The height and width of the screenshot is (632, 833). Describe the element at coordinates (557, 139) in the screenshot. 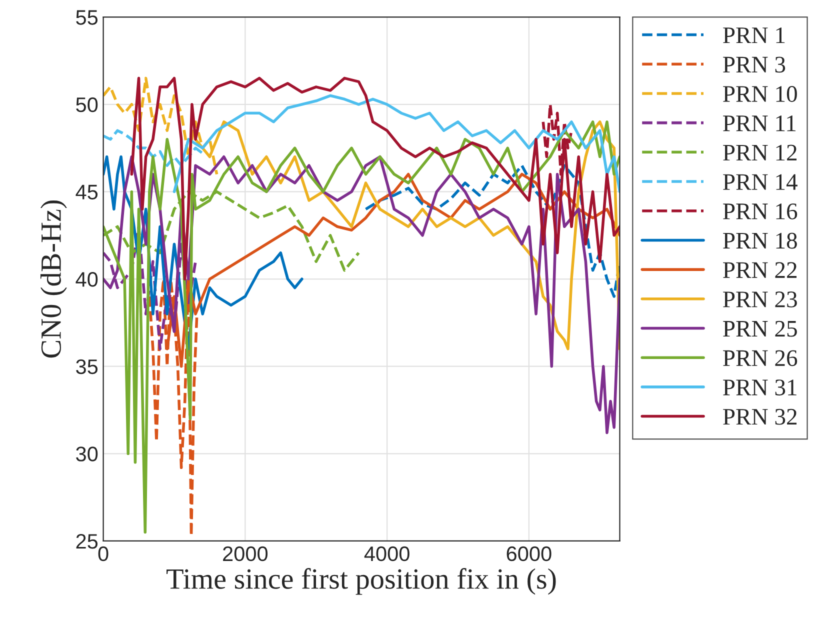

I see `line-series` at that location.